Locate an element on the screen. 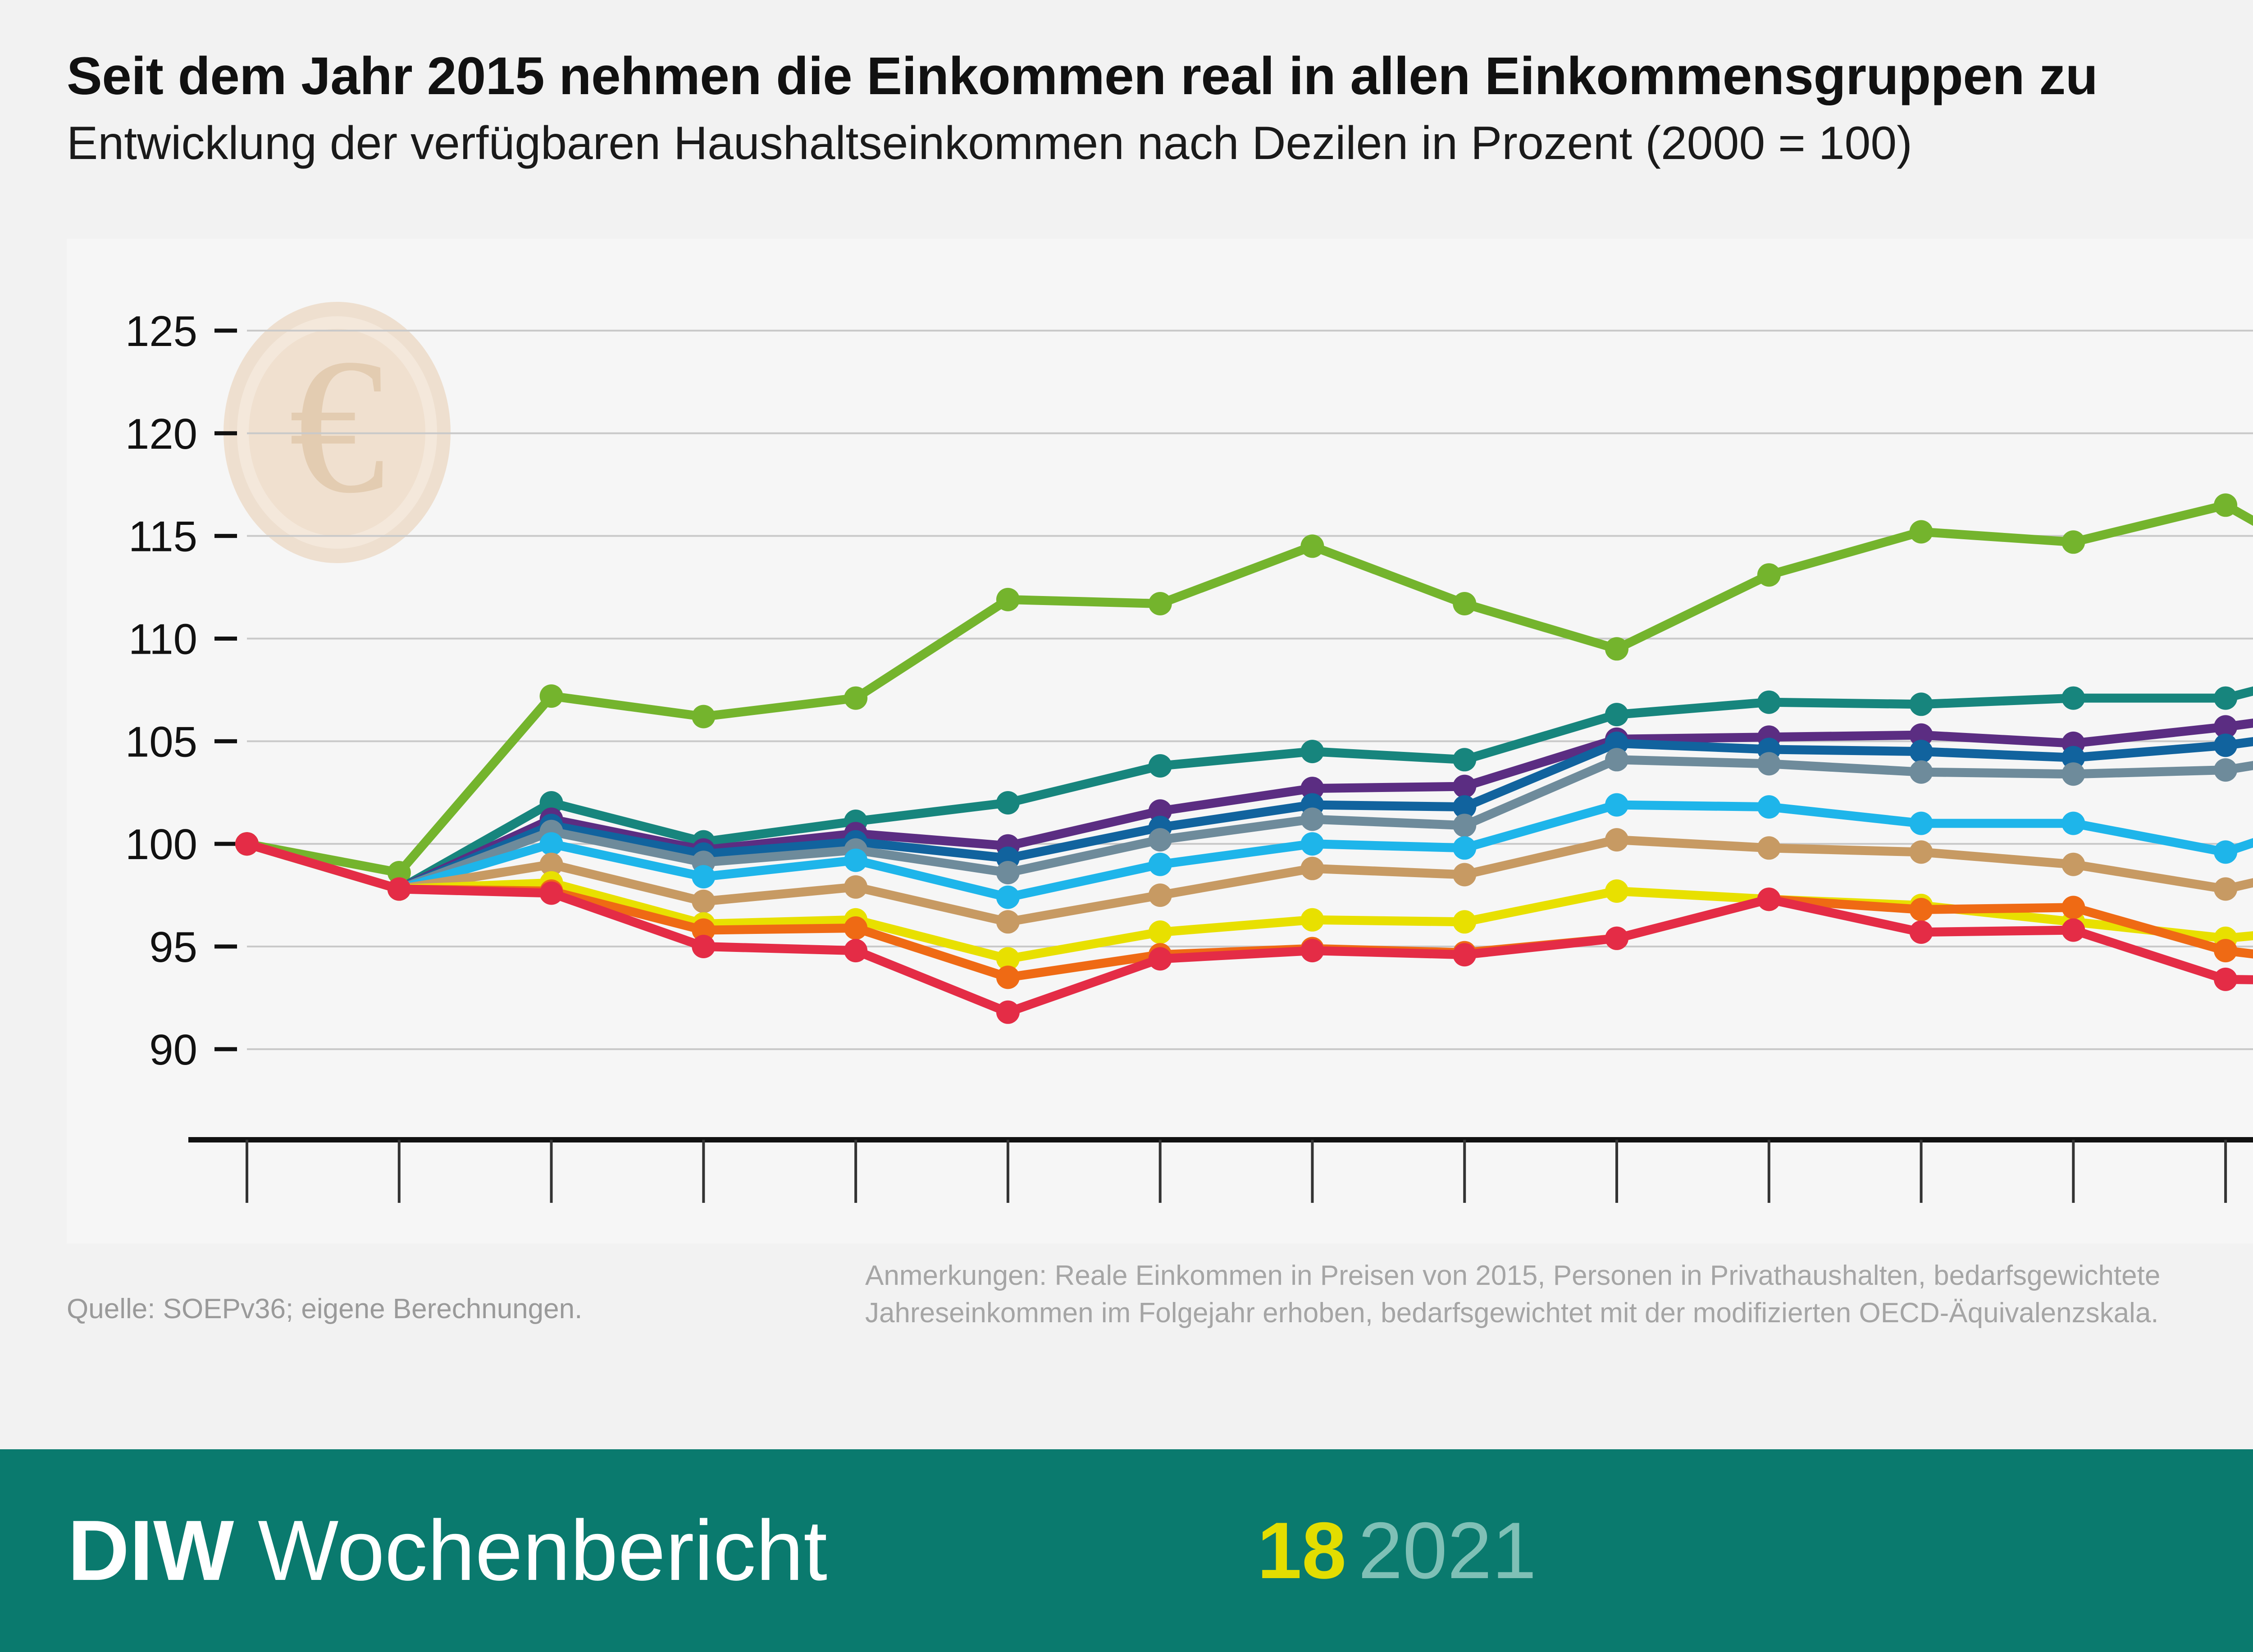 This screenshot has height=1652, width=2253. x-axis-tick-label: 2006 is located at coordinates (1160, 1242).